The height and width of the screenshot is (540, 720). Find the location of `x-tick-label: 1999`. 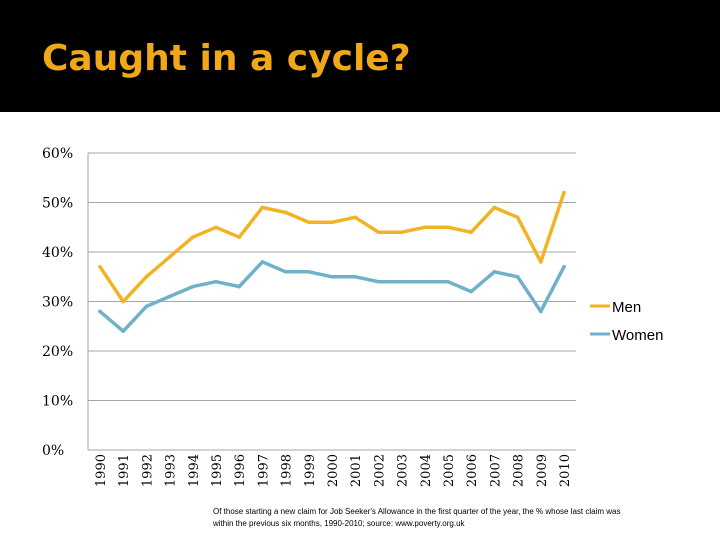

x-tick-label: 1999 is located at coordinates (310, 470).